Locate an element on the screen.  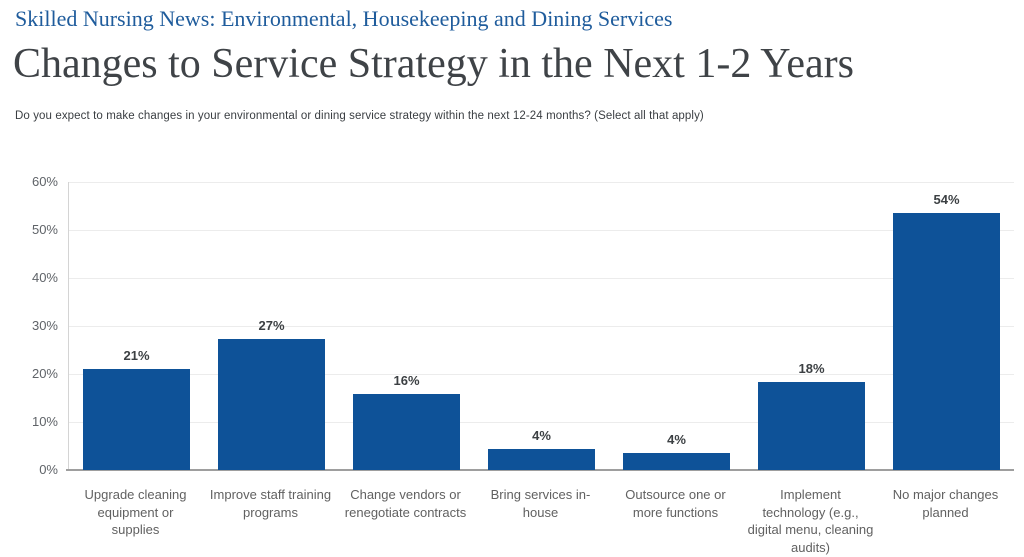
category-label: Outsource one or more functions is located at coordinates (675, 503).